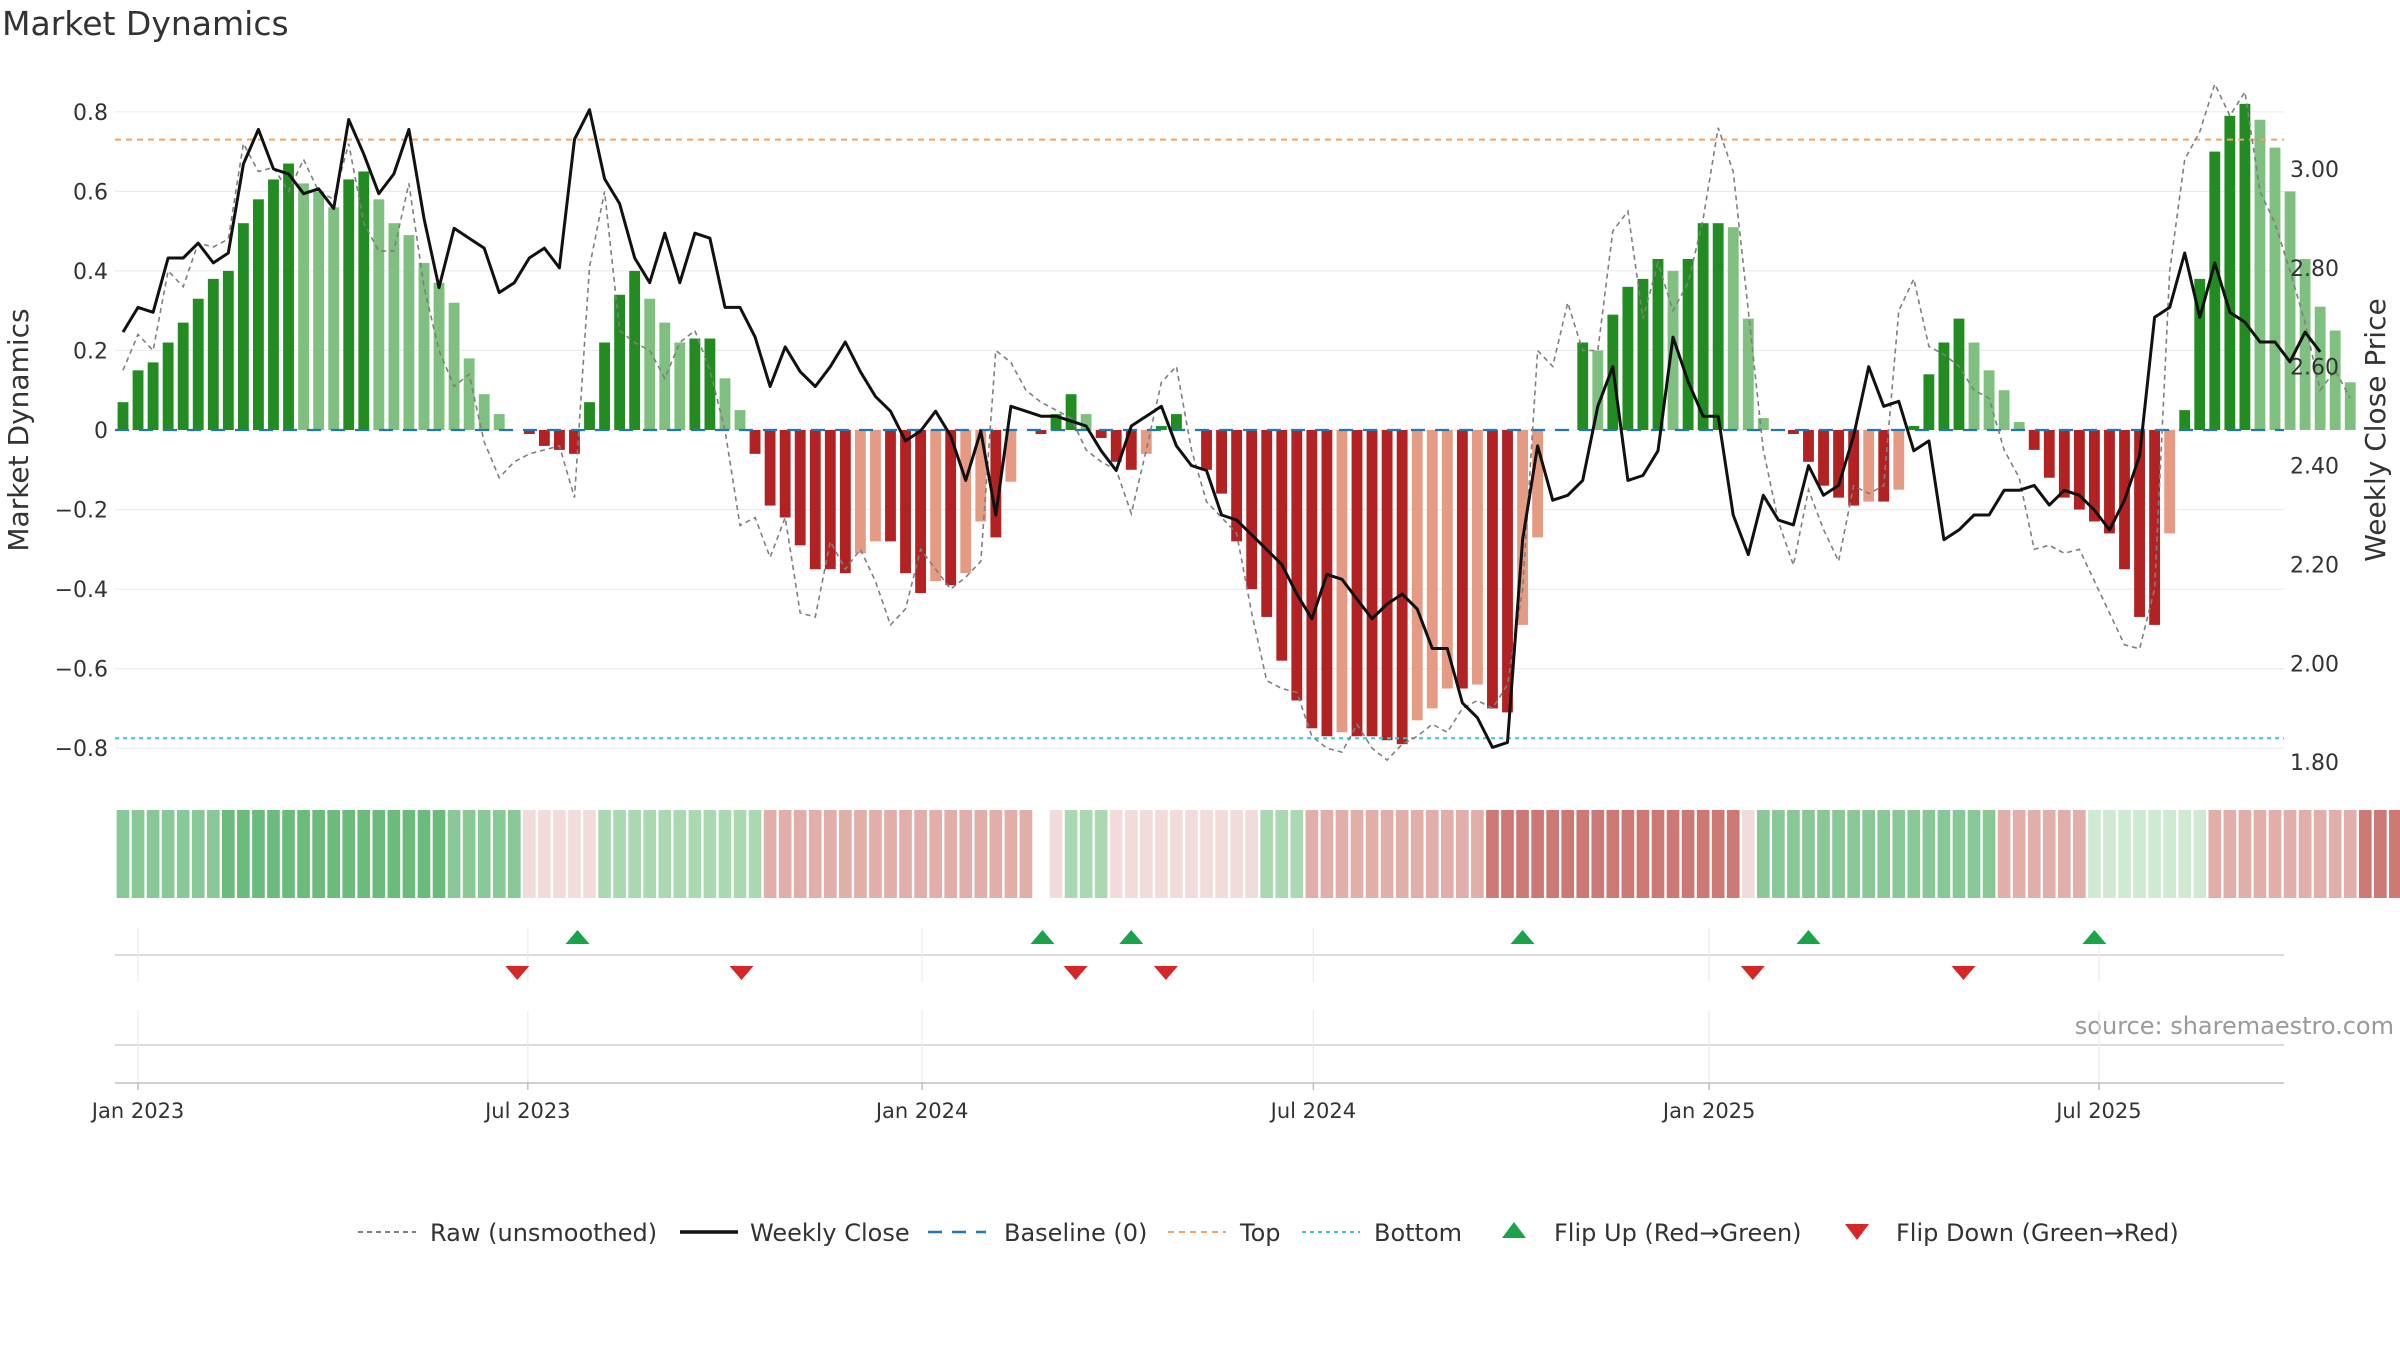 The height and width of the screenshot is (1350, 2400). Describe the element at coordinates (2314, 467) in the screenshot. I see `right-tick-label: 2.40` at that location.